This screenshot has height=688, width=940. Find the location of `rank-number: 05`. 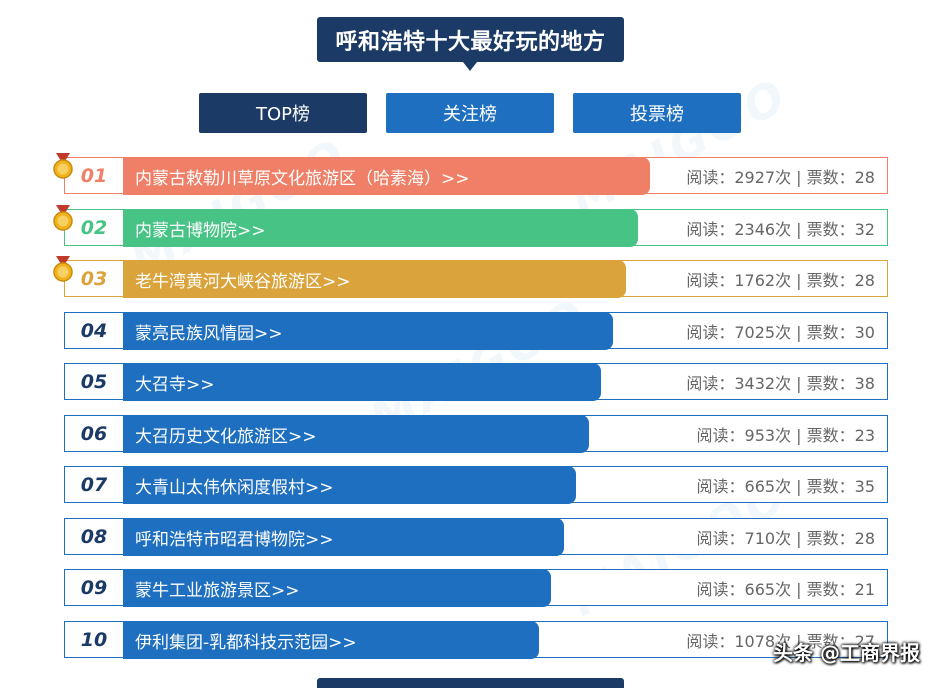

rank-number: 05 is located at coordinates (94, 381).